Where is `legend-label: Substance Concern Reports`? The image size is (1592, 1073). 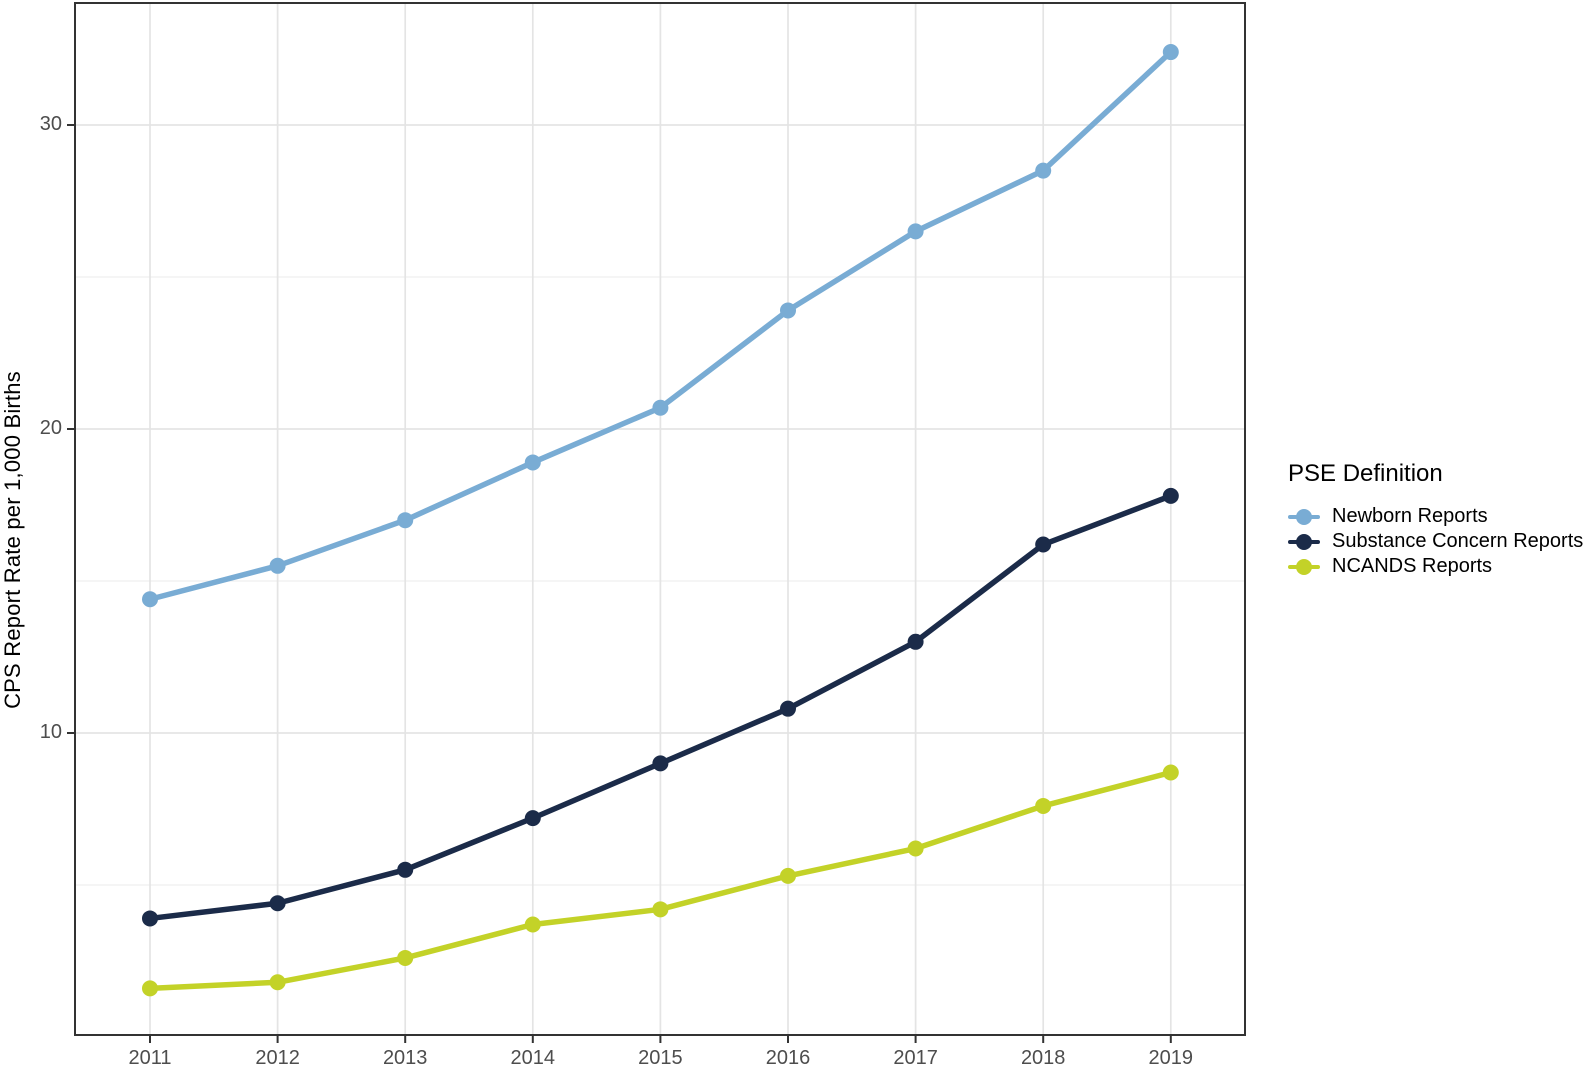
legend-label: Substance Concern Reports is located at coordinates (1458, 541).